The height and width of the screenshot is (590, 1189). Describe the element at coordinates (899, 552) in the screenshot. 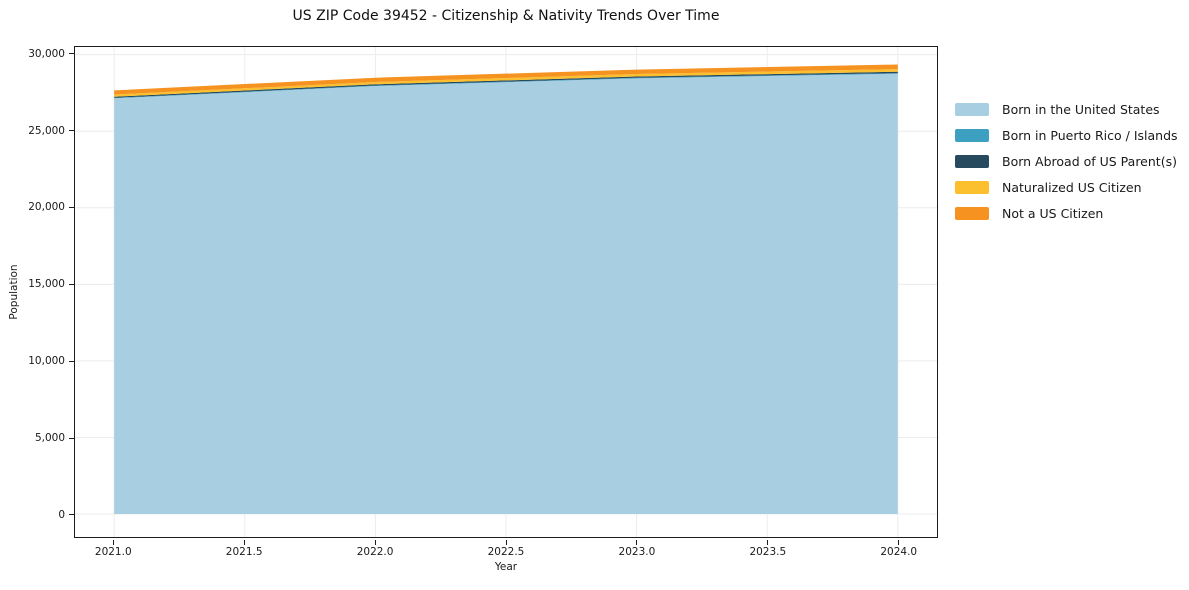

I see `x-tick-label: 2024.0` at that location.